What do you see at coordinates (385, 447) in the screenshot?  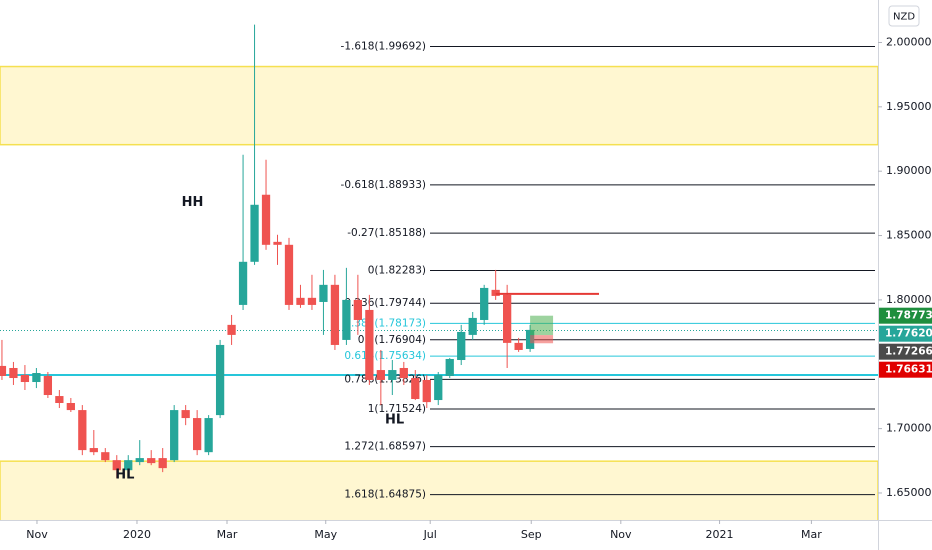 I see `fib-label: 1.272(1.68597)` at bounding box center [385, 447].